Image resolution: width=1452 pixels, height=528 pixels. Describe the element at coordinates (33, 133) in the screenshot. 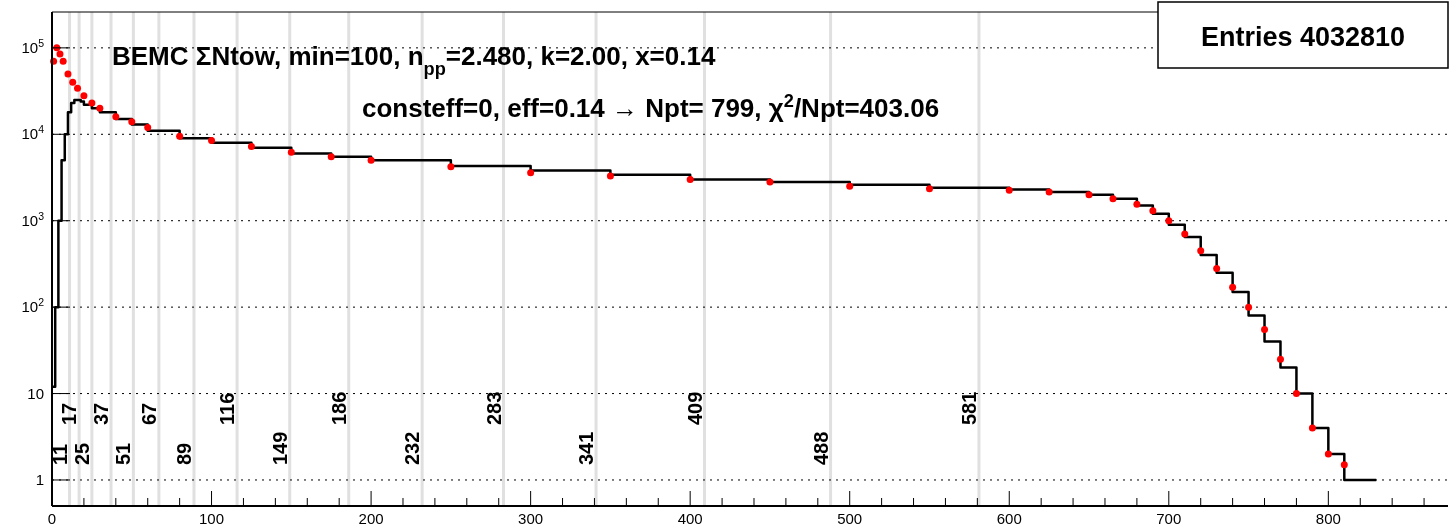

I see `y-tick-label: 10$^{4}$` at that location.